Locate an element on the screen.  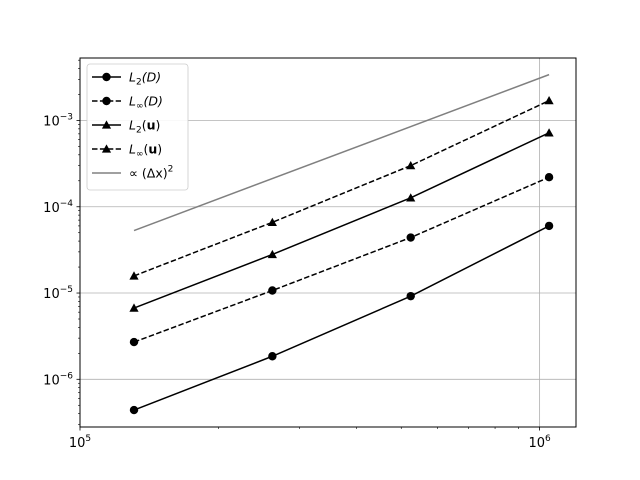
legend-label: ∝ (Δx)2 is located at coordinates (151, 173).